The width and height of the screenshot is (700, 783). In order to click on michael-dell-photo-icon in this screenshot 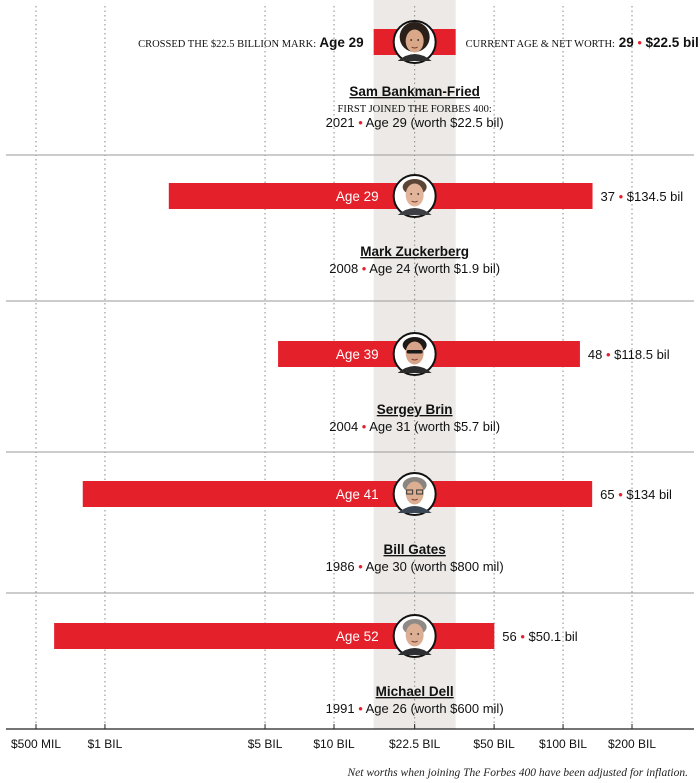, I will do `click(414, 636)`.